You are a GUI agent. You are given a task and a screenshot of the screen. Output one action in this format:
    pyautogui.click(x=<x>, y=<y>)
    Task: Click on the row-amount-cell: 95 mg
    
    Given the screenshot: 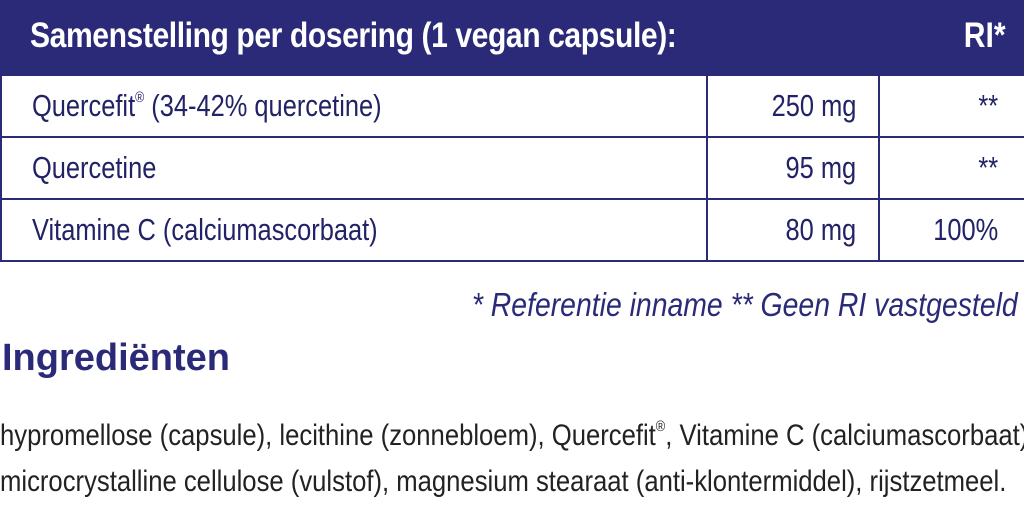 What is the action you would take?
    pyautogui.click(x=794, y=168)
    